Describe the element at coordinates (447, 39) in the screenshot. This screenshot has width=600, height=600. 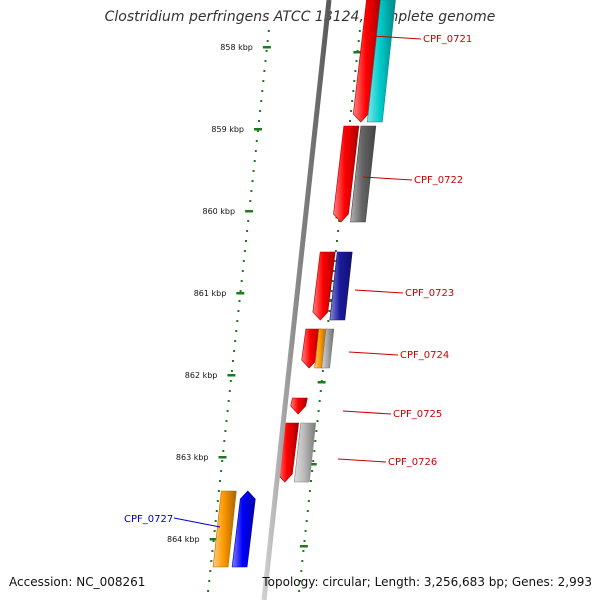
I see `gene-label: CPF_0721` at that location.